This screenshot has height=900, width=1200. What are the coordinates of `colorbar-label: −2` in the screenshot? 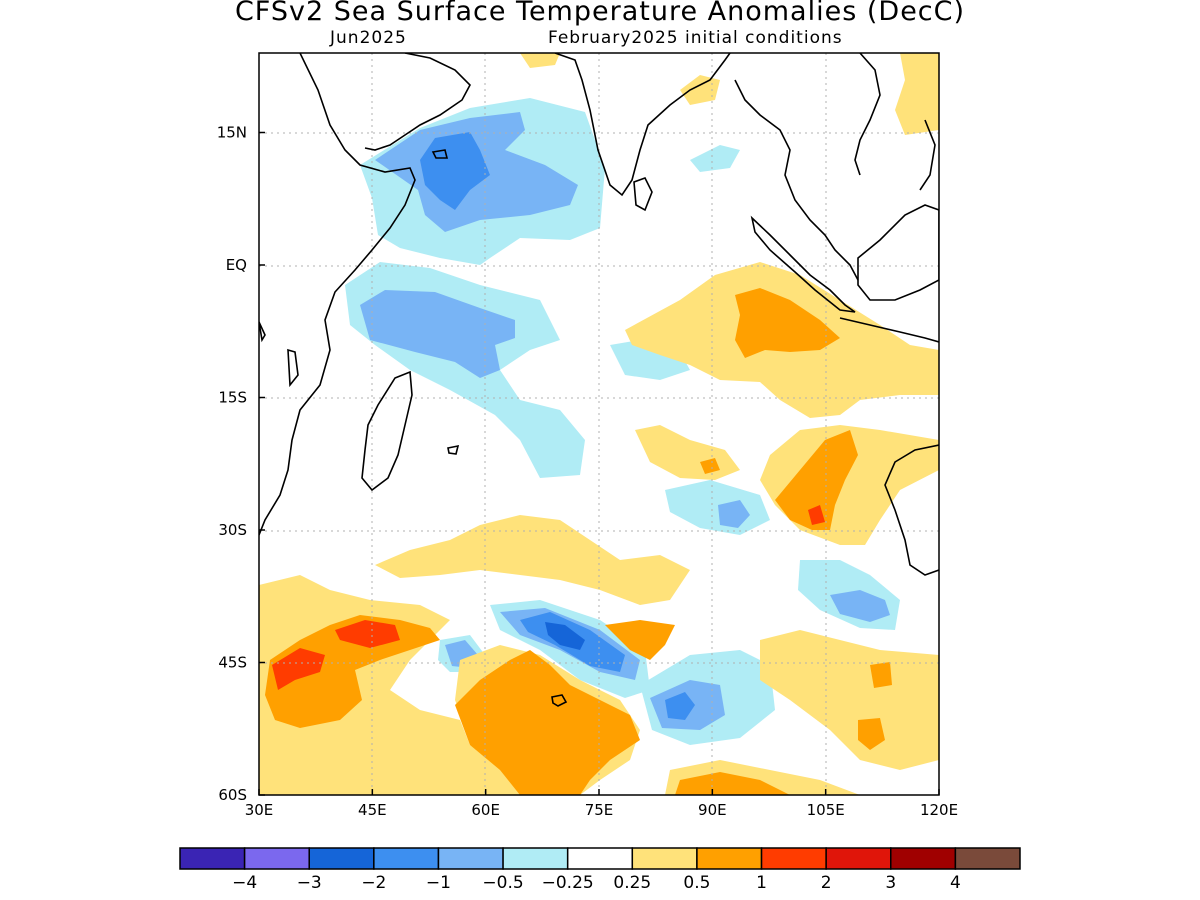 It's located at (373, 883).